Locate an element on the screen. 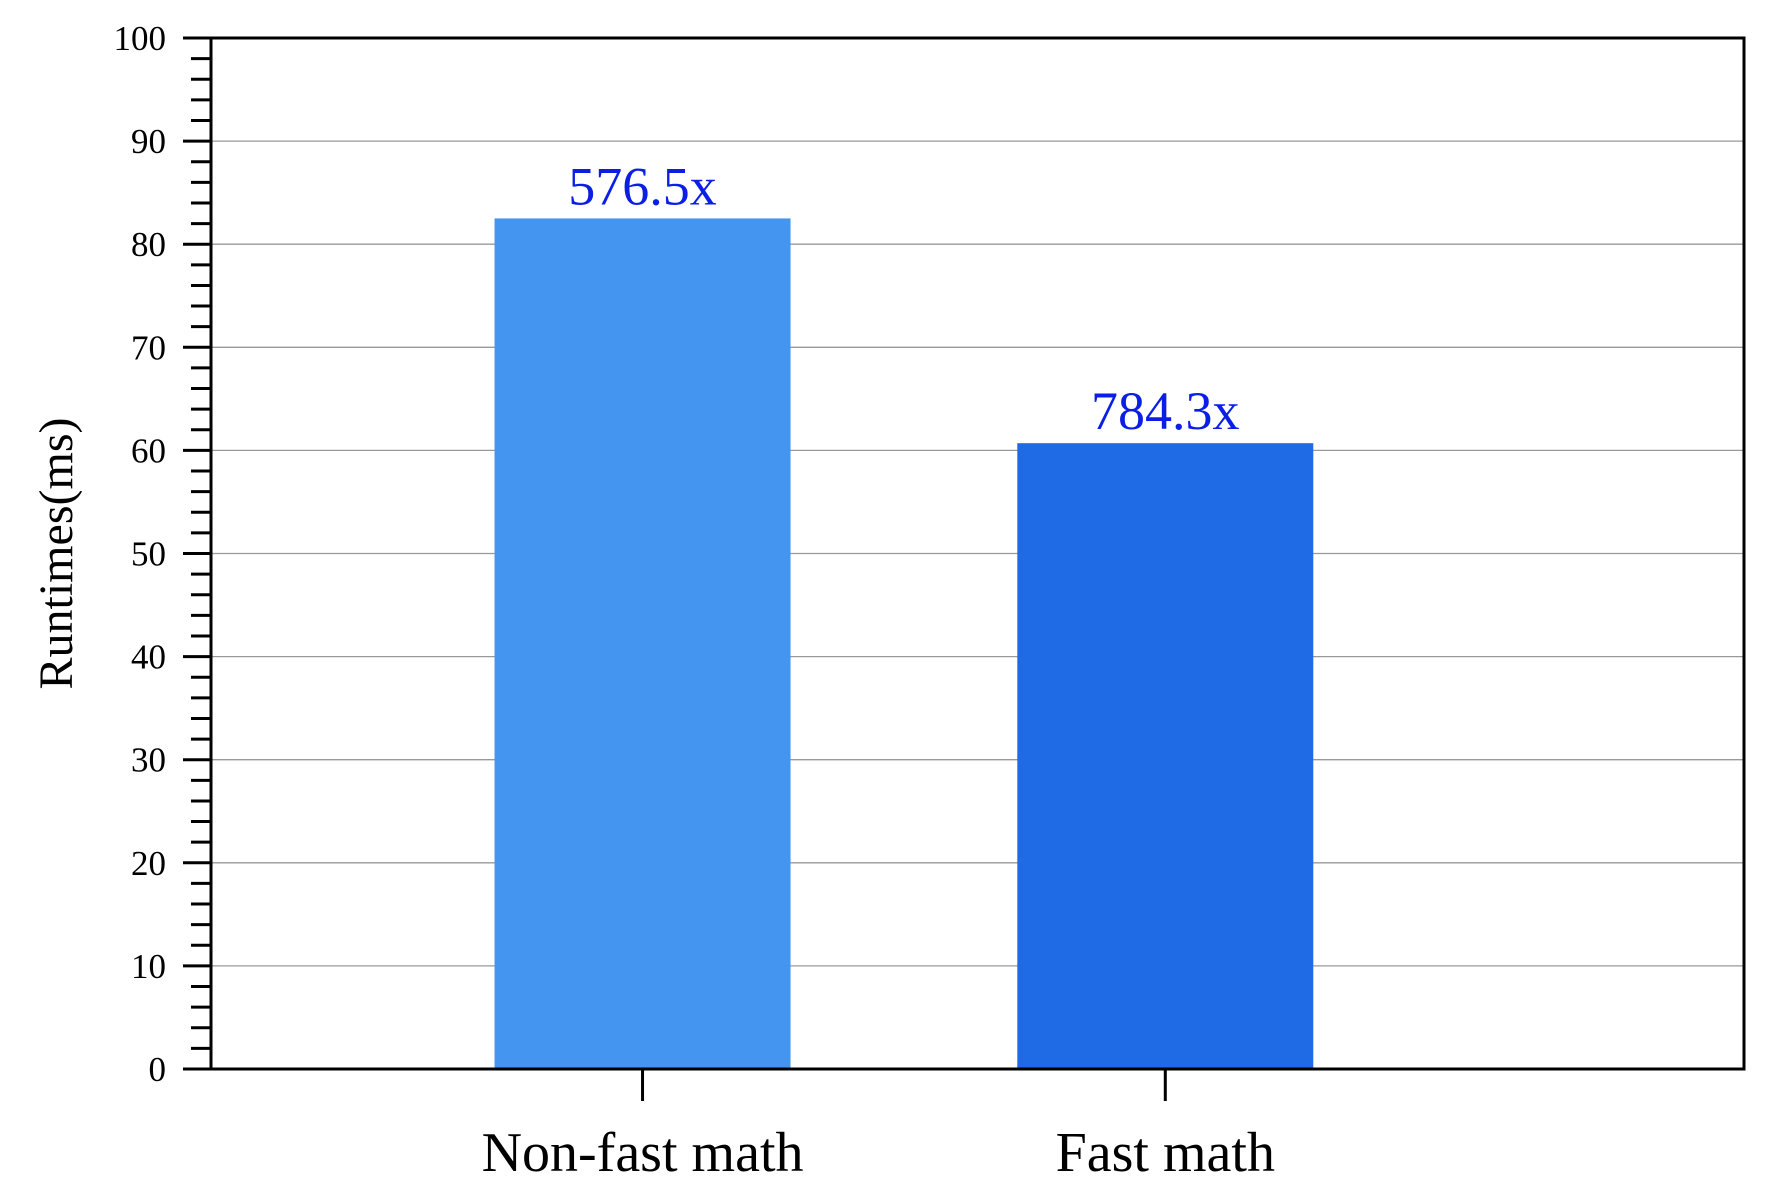 The image size is (1765, 1184). y-tick-label: 10 is located at coordinates (148, 966).